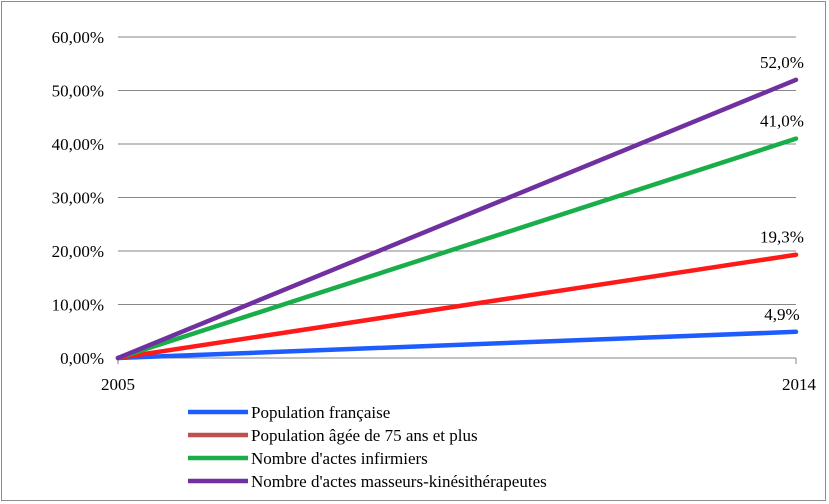 Image resolution: width=829 pixels, height=504 pixels. I want to click on y-tick-label: 30,00%, so click(78, 198).